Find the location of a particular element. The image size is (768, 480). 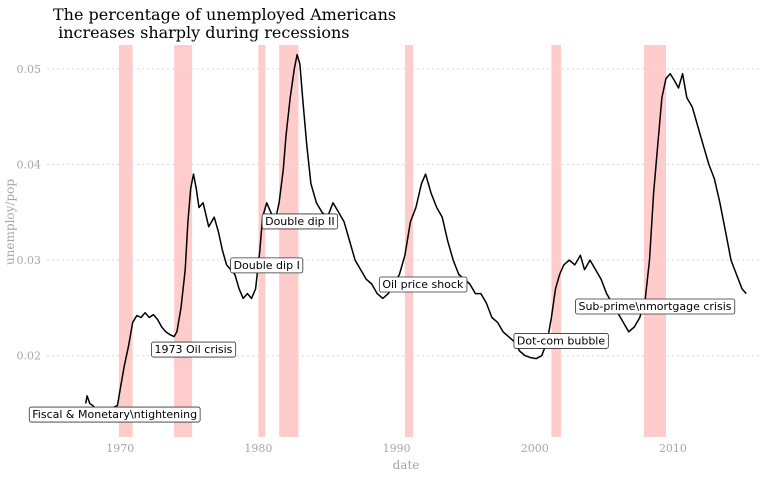

y-tick-label: 0.02 is located at coordinates (29, 356).